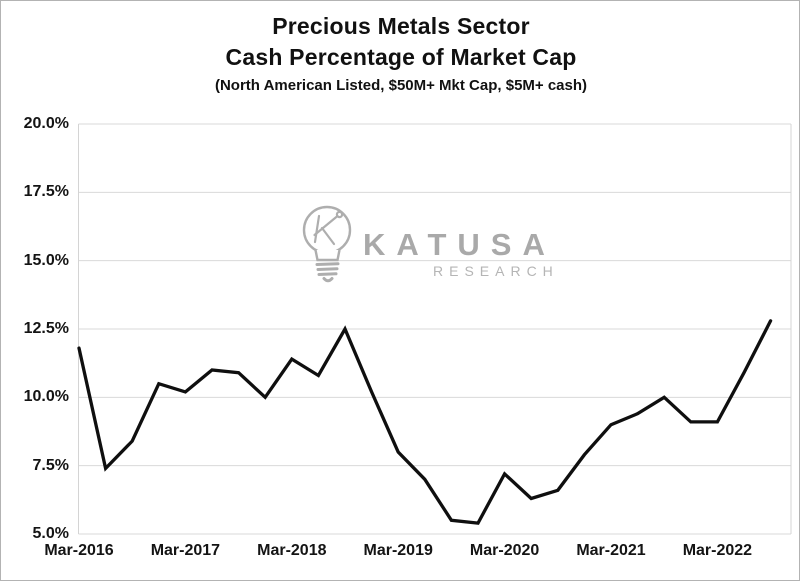 The image size is (800, 581). Describe the element at coordinates (401, 26) in the screenshot. I see `chart-title-line1: Precious Metals Sector` at that location.